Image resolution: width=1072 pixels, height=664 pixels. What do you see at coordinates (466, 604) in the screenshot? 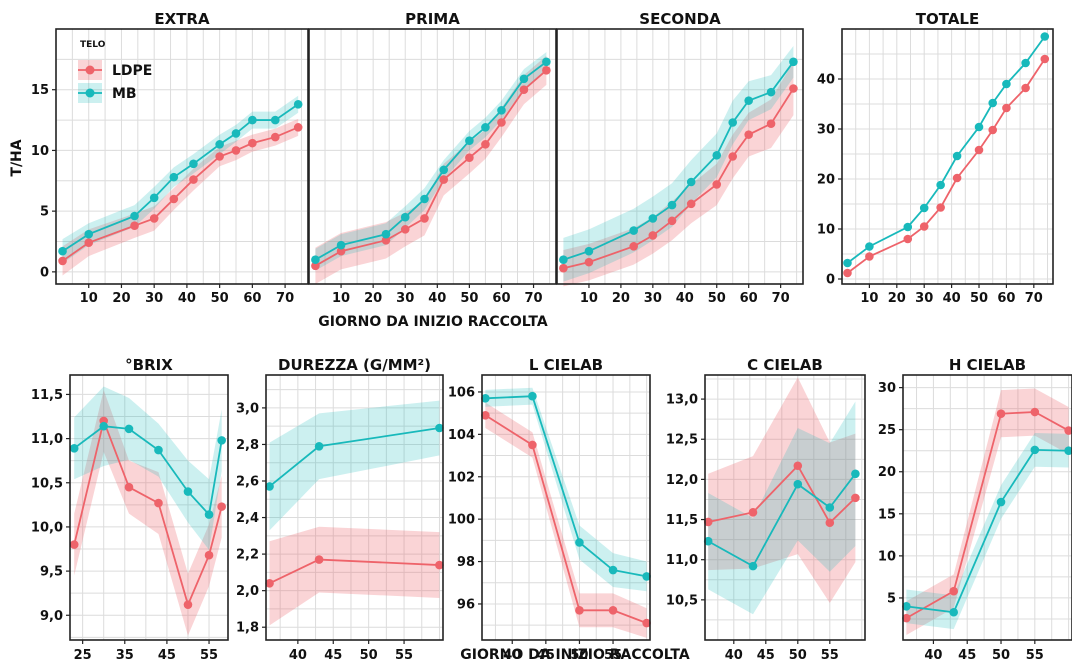
I see `y-tick-label: 96` at bounding box center [466, 604].